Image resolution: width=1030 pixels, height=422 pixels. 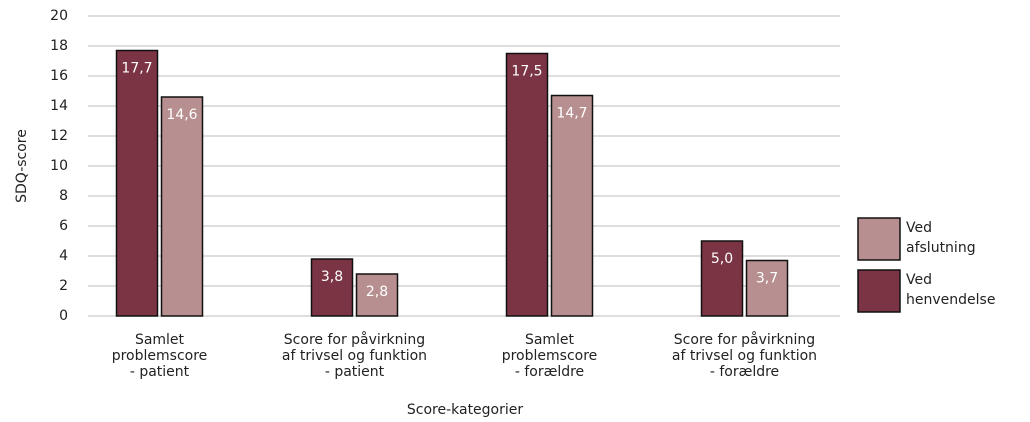 What do you see at coordinates (377, 292) in the screenshot?
I see `value-label: 2,8` at bounding box center [377, 292].